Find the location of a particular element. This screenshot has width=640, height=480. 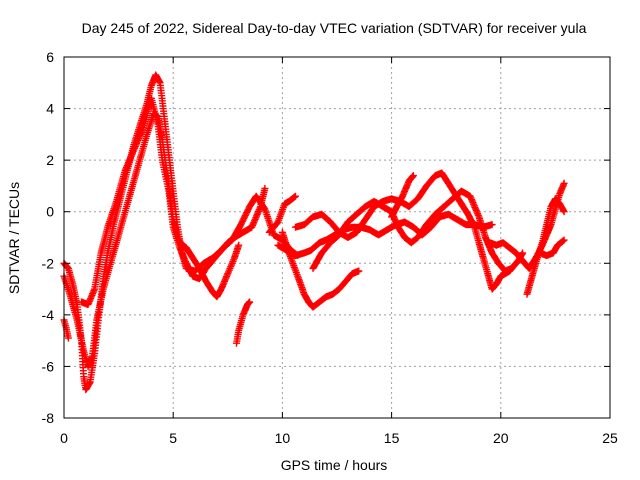

y-tick-label: 2 is located at coordinates (50, 160).